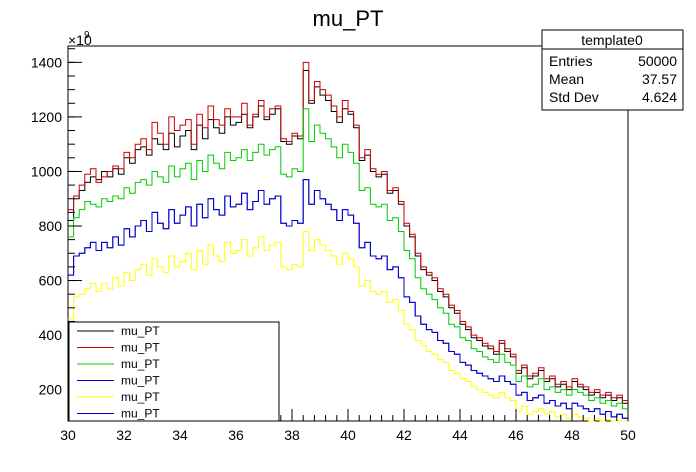 This screenshot has height=472, width=696. What do you see at coordinates (236, 435) in the screenshot?
I see `x-tick-label: 36` at bounding box center [236, 435].